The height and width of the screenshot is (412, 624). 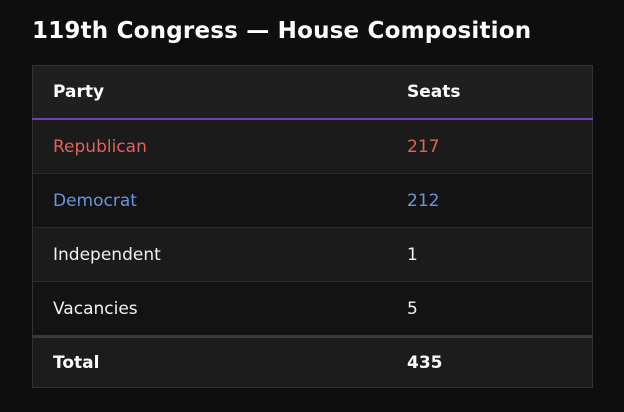 I want to click on table-row: Democrat 212, so click(x=312, y=200).